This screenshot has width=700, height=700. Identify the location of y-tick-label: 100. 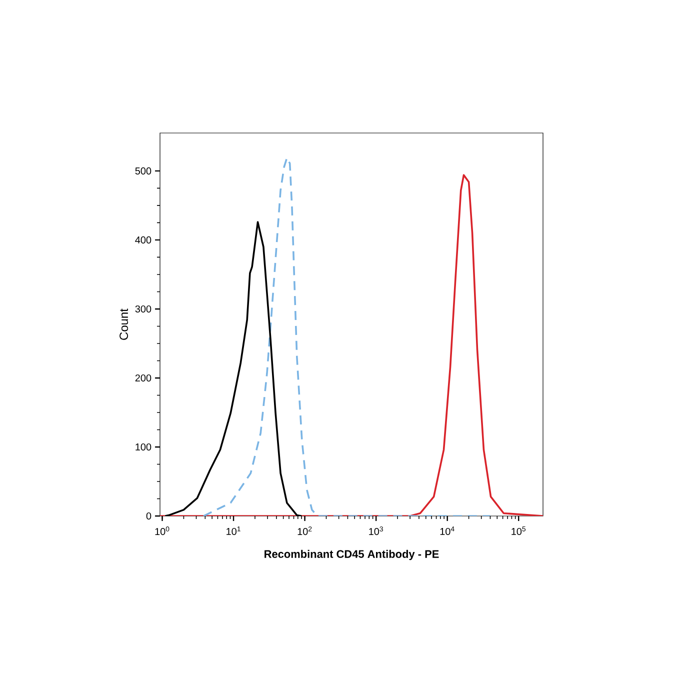
(144, 447).